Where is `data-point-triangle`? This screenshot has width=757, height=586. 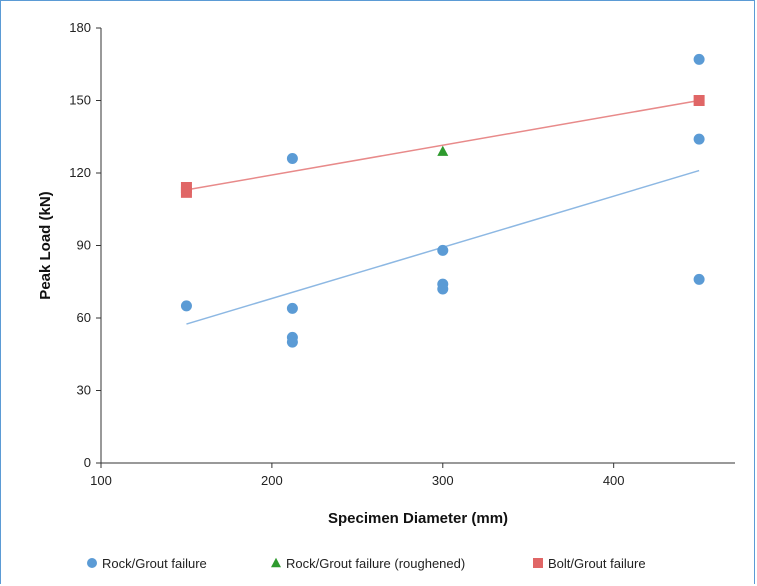 data-point-triangle is located at coordinates (443, 150).